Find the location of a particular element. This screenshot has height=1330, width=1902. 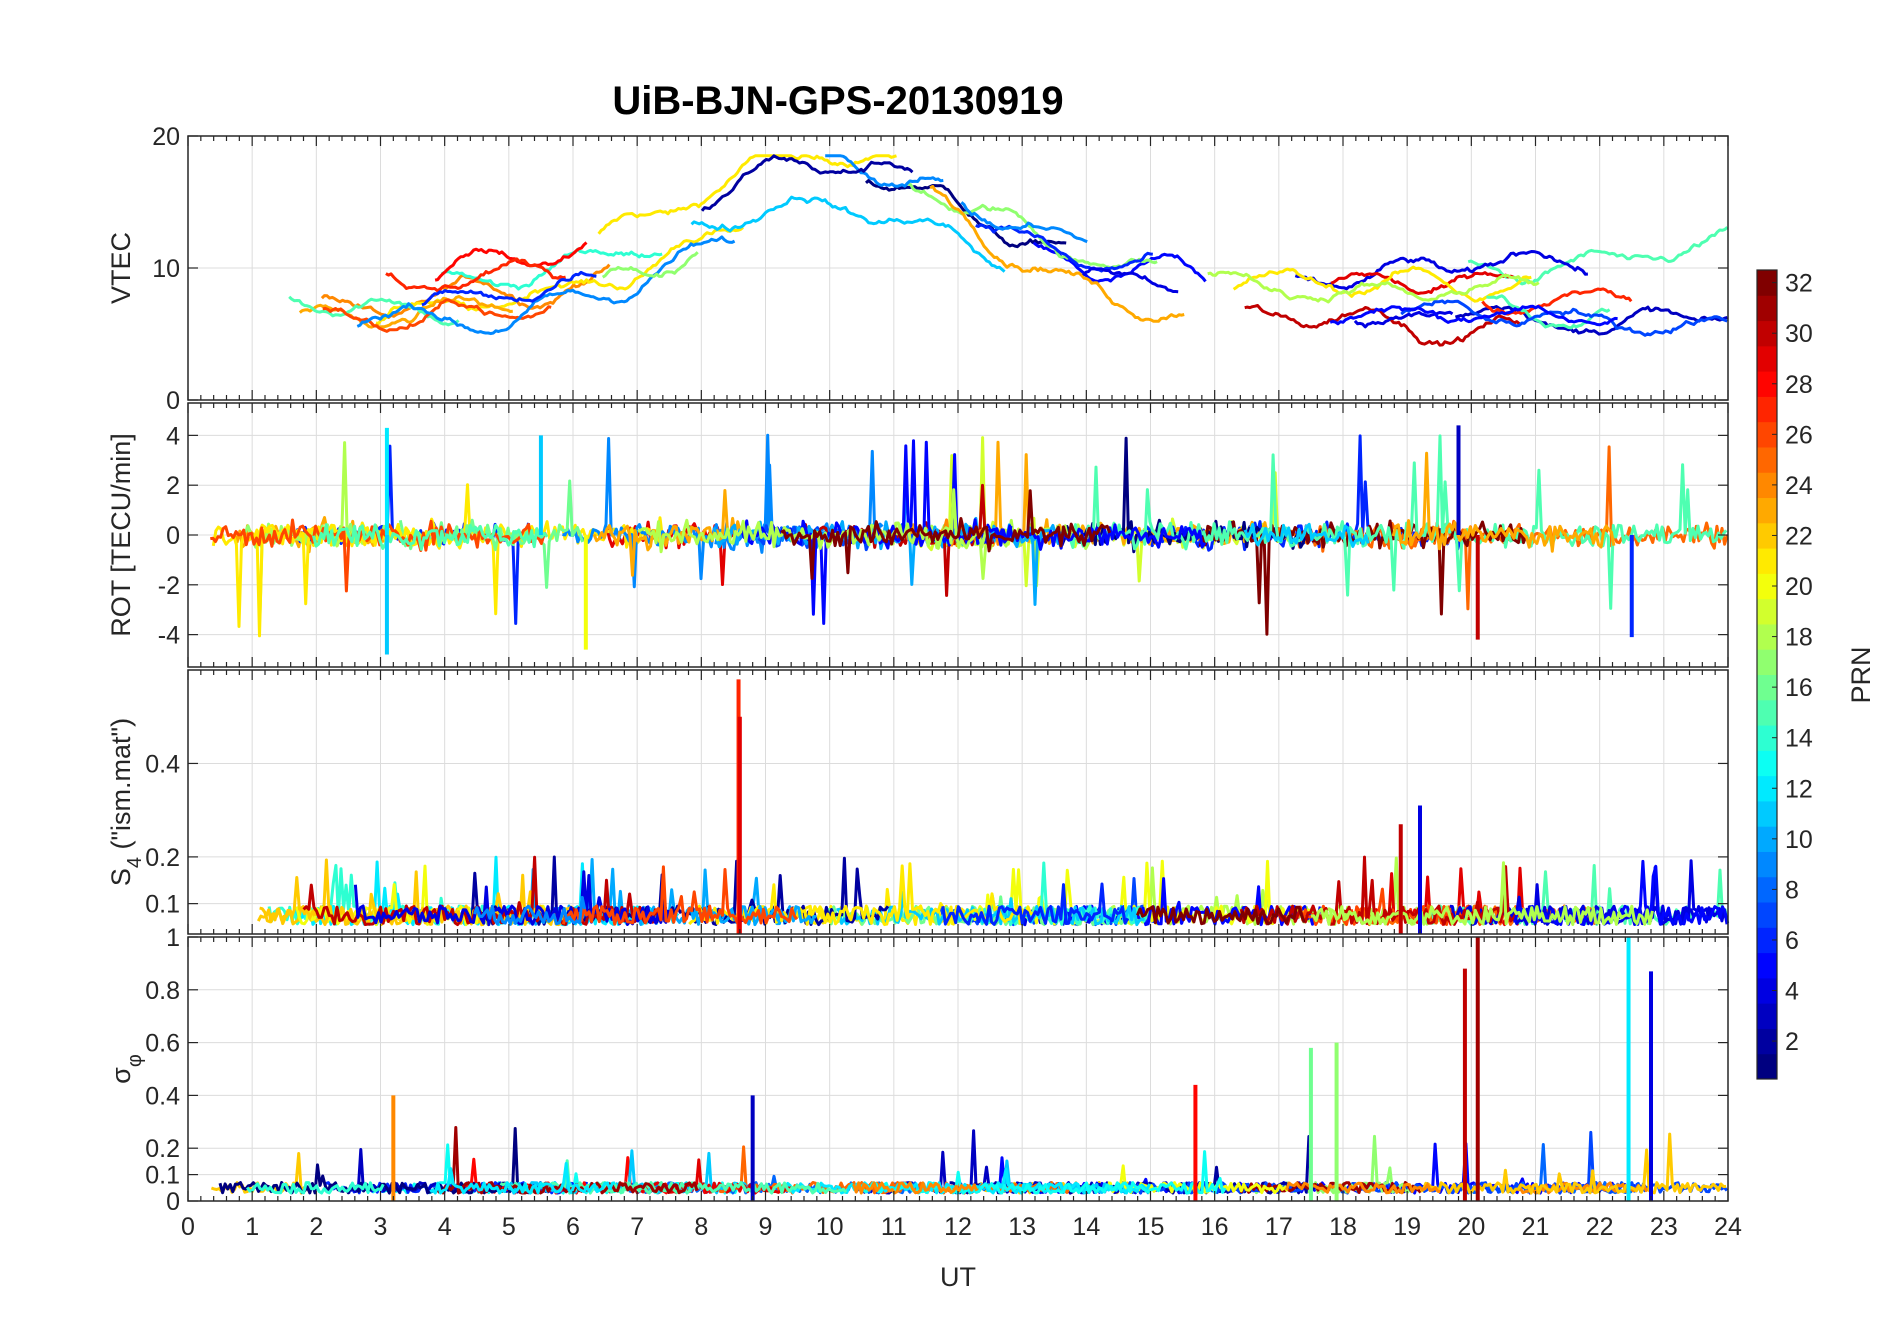

x-tick-label: 14 is located at coordinates (1086, 1227).